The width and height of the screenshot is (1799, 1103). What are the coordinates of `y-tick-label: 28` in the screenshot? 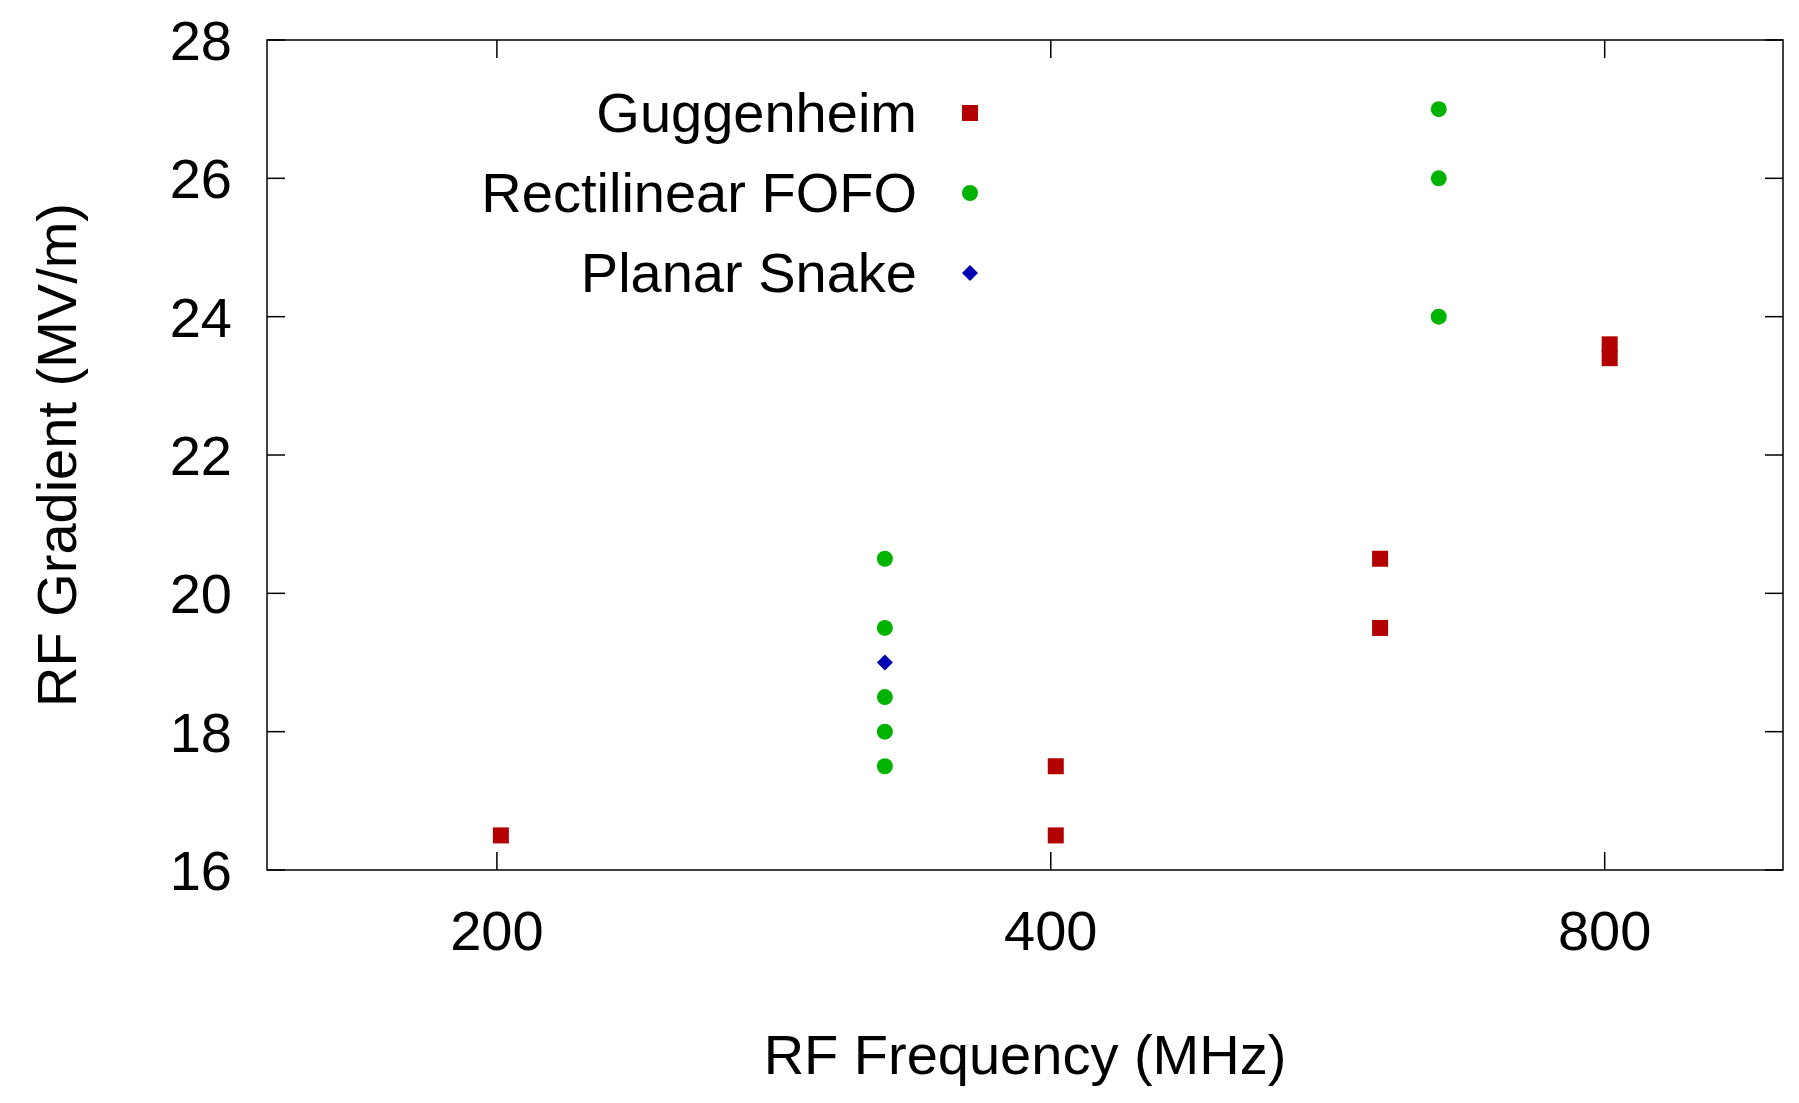 It's located at (200, 40).